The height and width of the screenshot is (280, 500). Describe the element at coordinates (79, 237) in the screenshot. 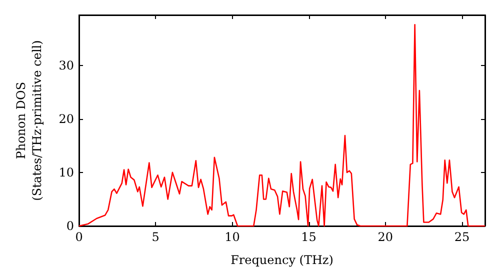

I see `x-tick-label: 0` at that location.